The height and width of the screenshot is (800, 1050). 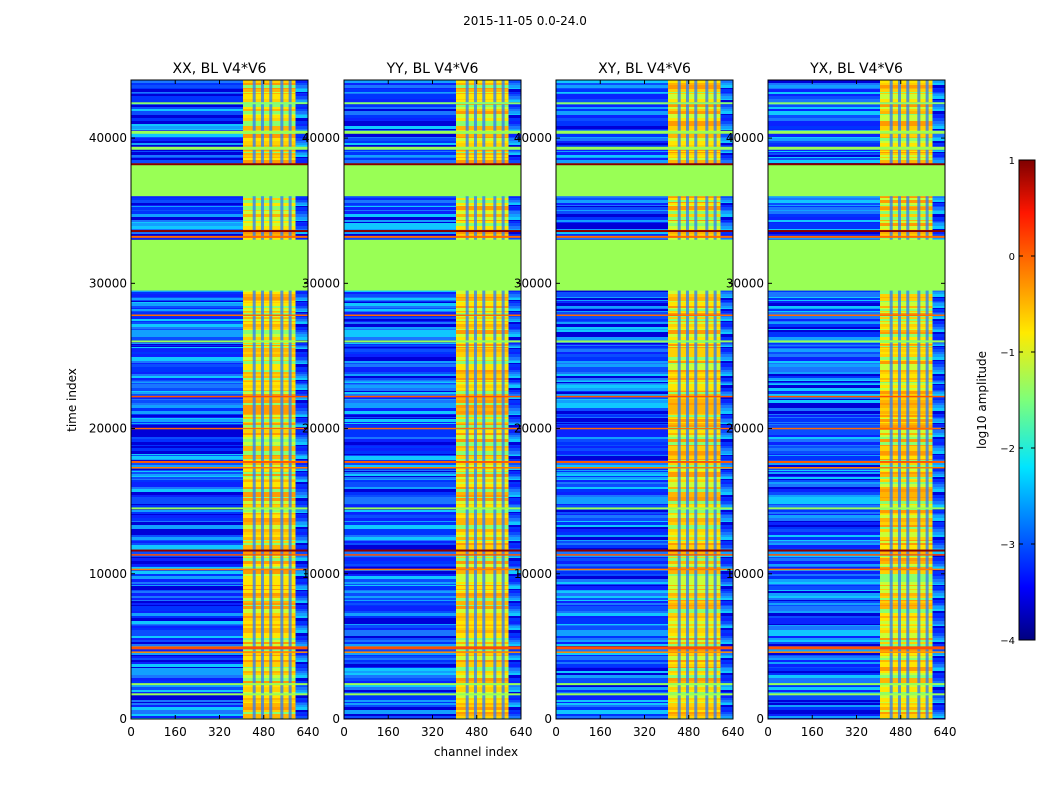 What do you see at coordinates (908, 399) in the screenshot?
I see `channel-gap` at bounding box center [908, 399].